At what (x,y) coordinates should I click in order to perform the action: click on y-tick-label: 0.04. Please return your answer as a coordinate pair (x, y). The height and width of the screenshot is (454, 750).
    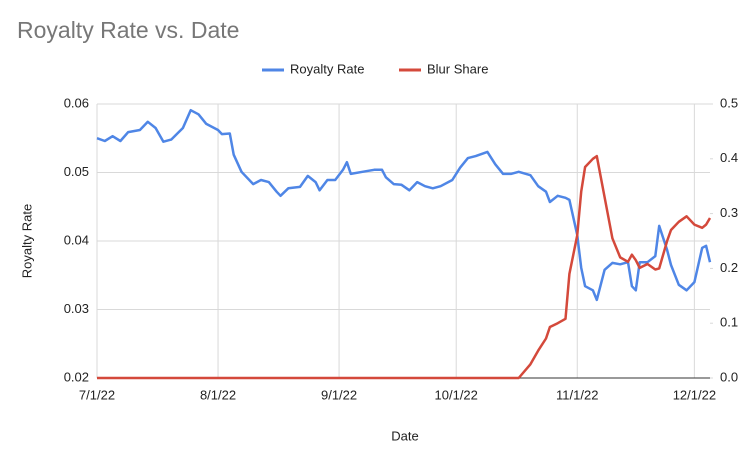
    Looking at the image, I should click on (76, 239).